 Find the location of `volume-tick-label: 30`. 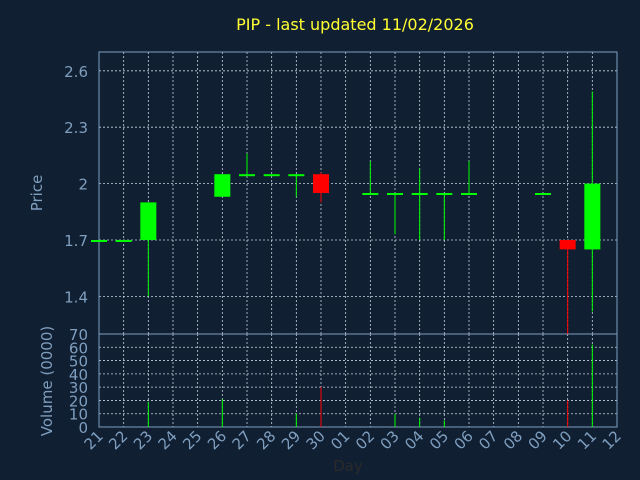

volume-tick-label: 30 is located at coordinates (78, 388).